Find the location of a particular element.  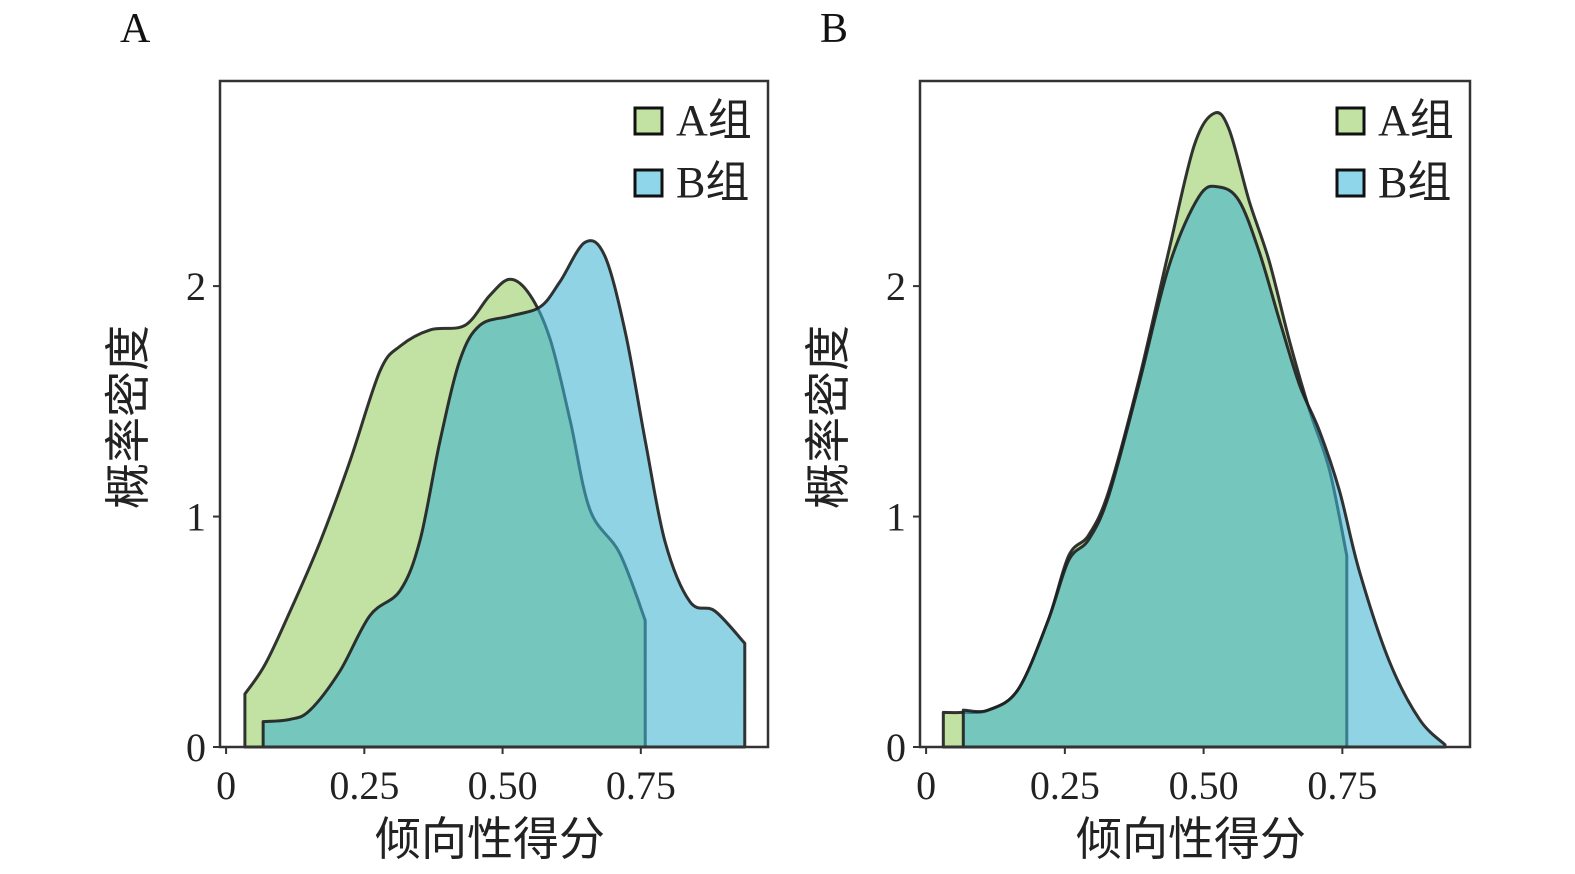

panel-label: B is located at coordinates (834, 29).